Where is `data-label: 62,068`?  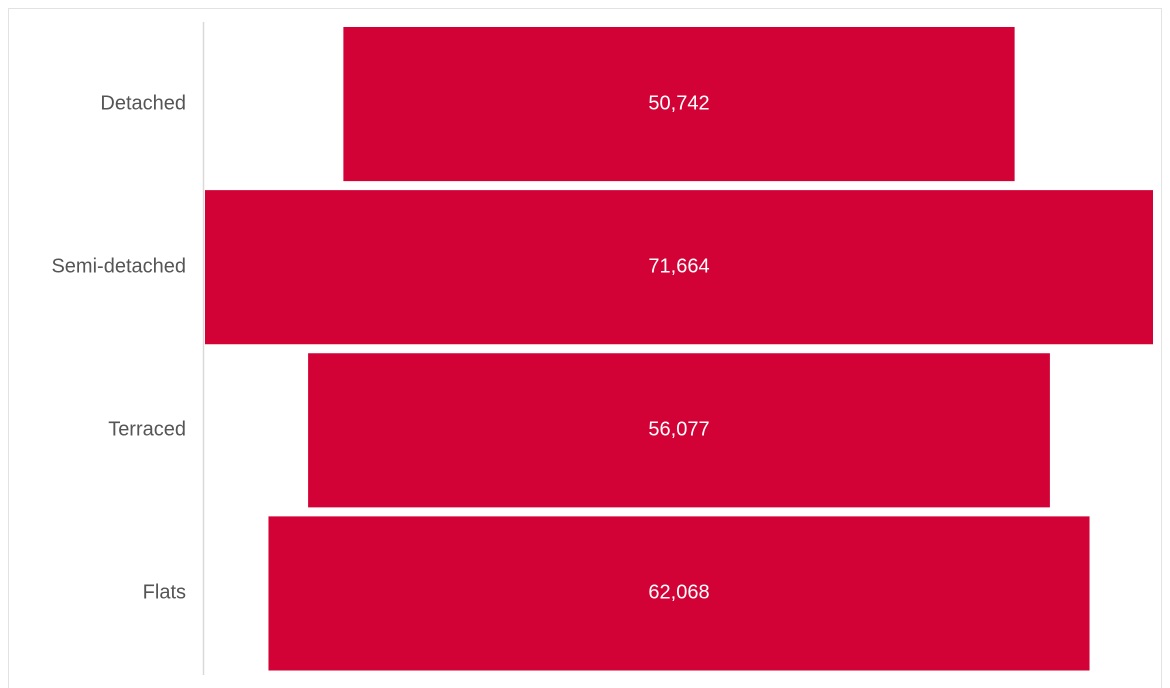
data-label: 62,068 is located at coordinates (678, 593).